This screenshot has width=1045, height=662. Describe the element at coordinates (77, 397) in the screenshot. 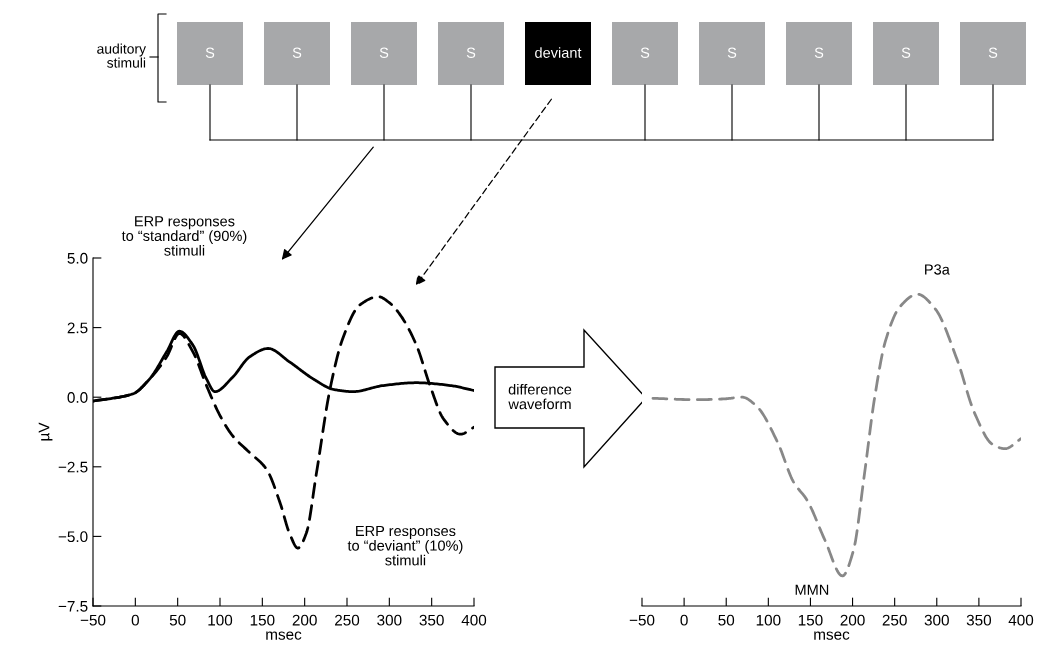

I see `y-tick-label: 0.0` at that location.